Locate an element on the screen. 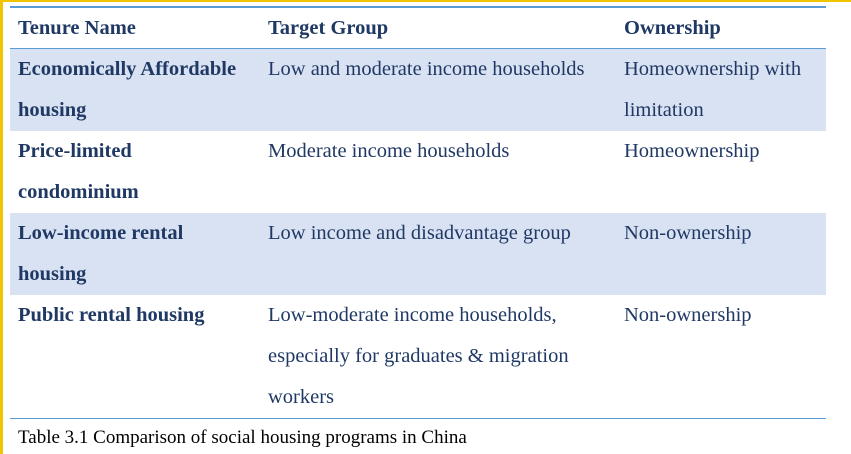  tenure-name-cell: Price-limited condominium is located at coordinates (78, 171).